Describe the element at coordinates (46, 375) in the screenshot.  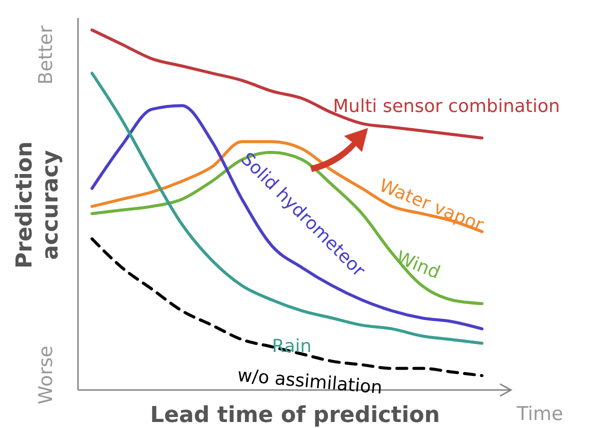
I see `text: Worse` at that location.